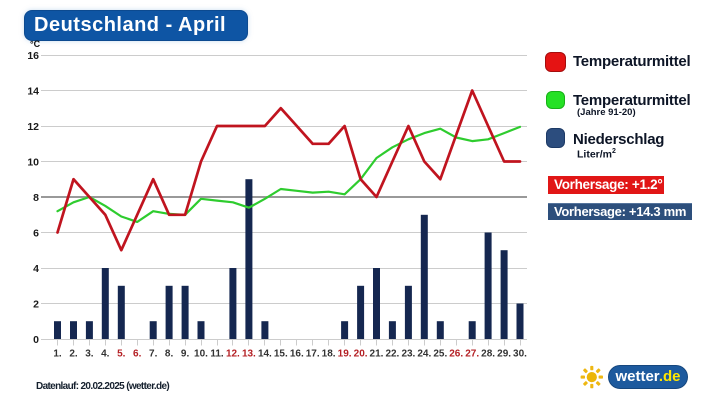 The height and width of the screenshot is (403, 717). What do you see at coordinates (57, 354) in the screenshot?
I see `svg-text: 1.` at bounding box center [57, 354].